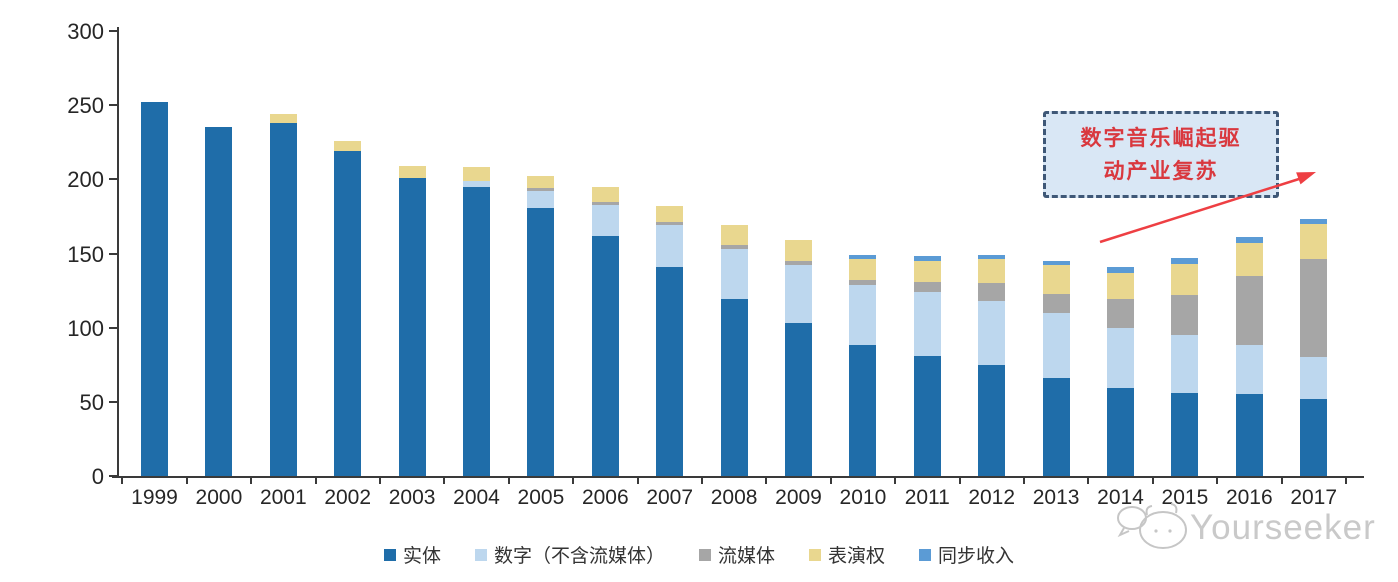 This screenshot has height=582, width=1398. I want to click on legend-item: 流媒体, so click(736, 554).